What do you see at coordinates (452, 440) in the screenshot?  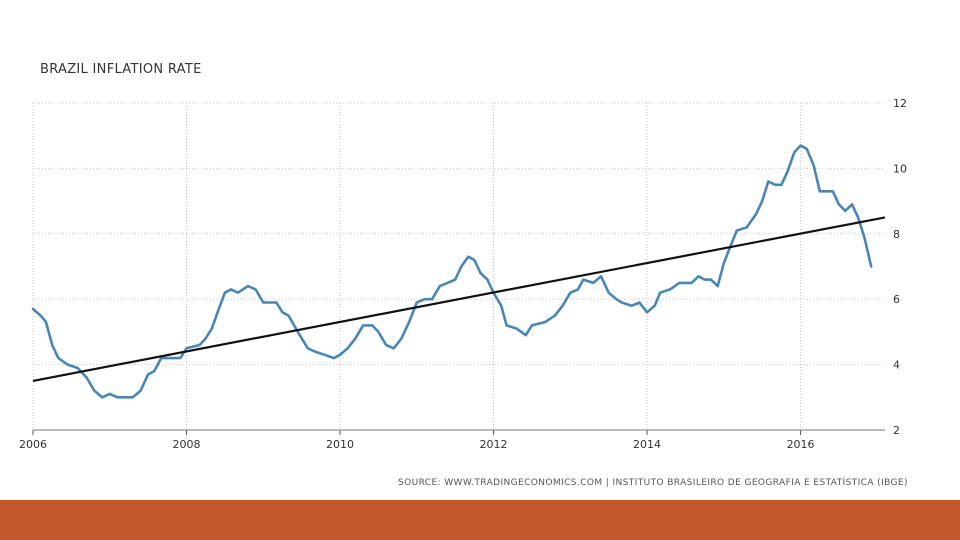 I see `x-axis: 2006 2008 2010 2012 2014 2016` at bounding box center [452, 440].